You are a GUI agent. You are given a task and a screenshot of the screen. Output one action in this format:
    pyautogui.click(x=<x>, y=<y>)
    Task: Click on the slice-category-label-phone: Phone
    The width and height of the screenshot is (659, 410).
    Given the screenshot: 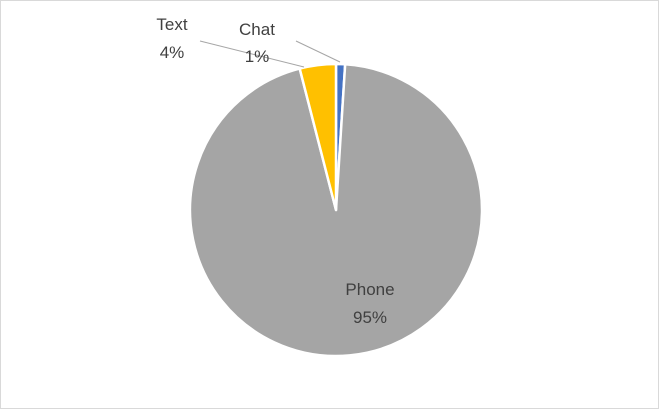 What is the action you would take?
    pyautogui.click(x=369, y=289)
    